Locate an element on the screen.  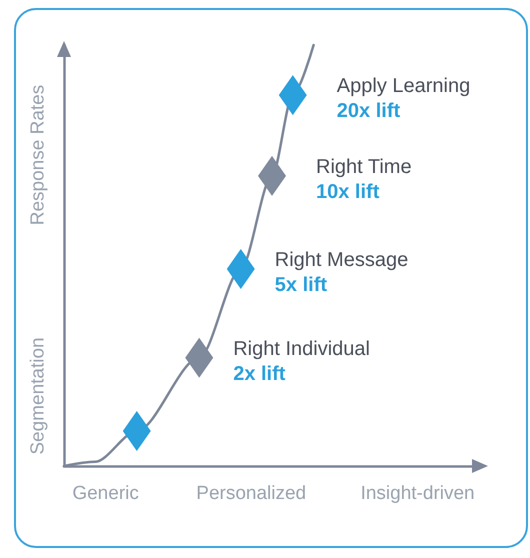
annotation: Apply Learning is located at coordinates (403, 86).